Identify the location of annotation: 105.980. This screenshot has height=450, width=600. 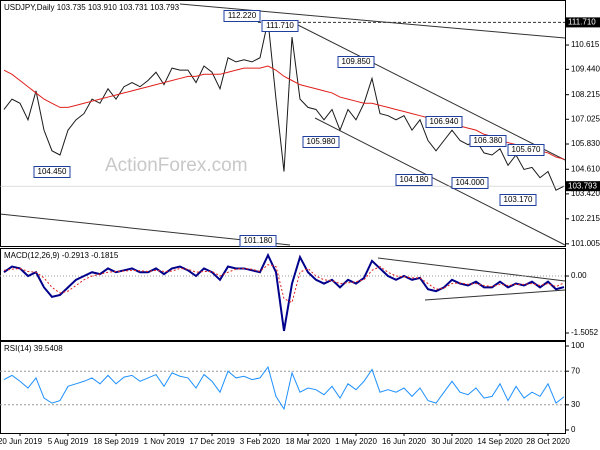
(321, 141).